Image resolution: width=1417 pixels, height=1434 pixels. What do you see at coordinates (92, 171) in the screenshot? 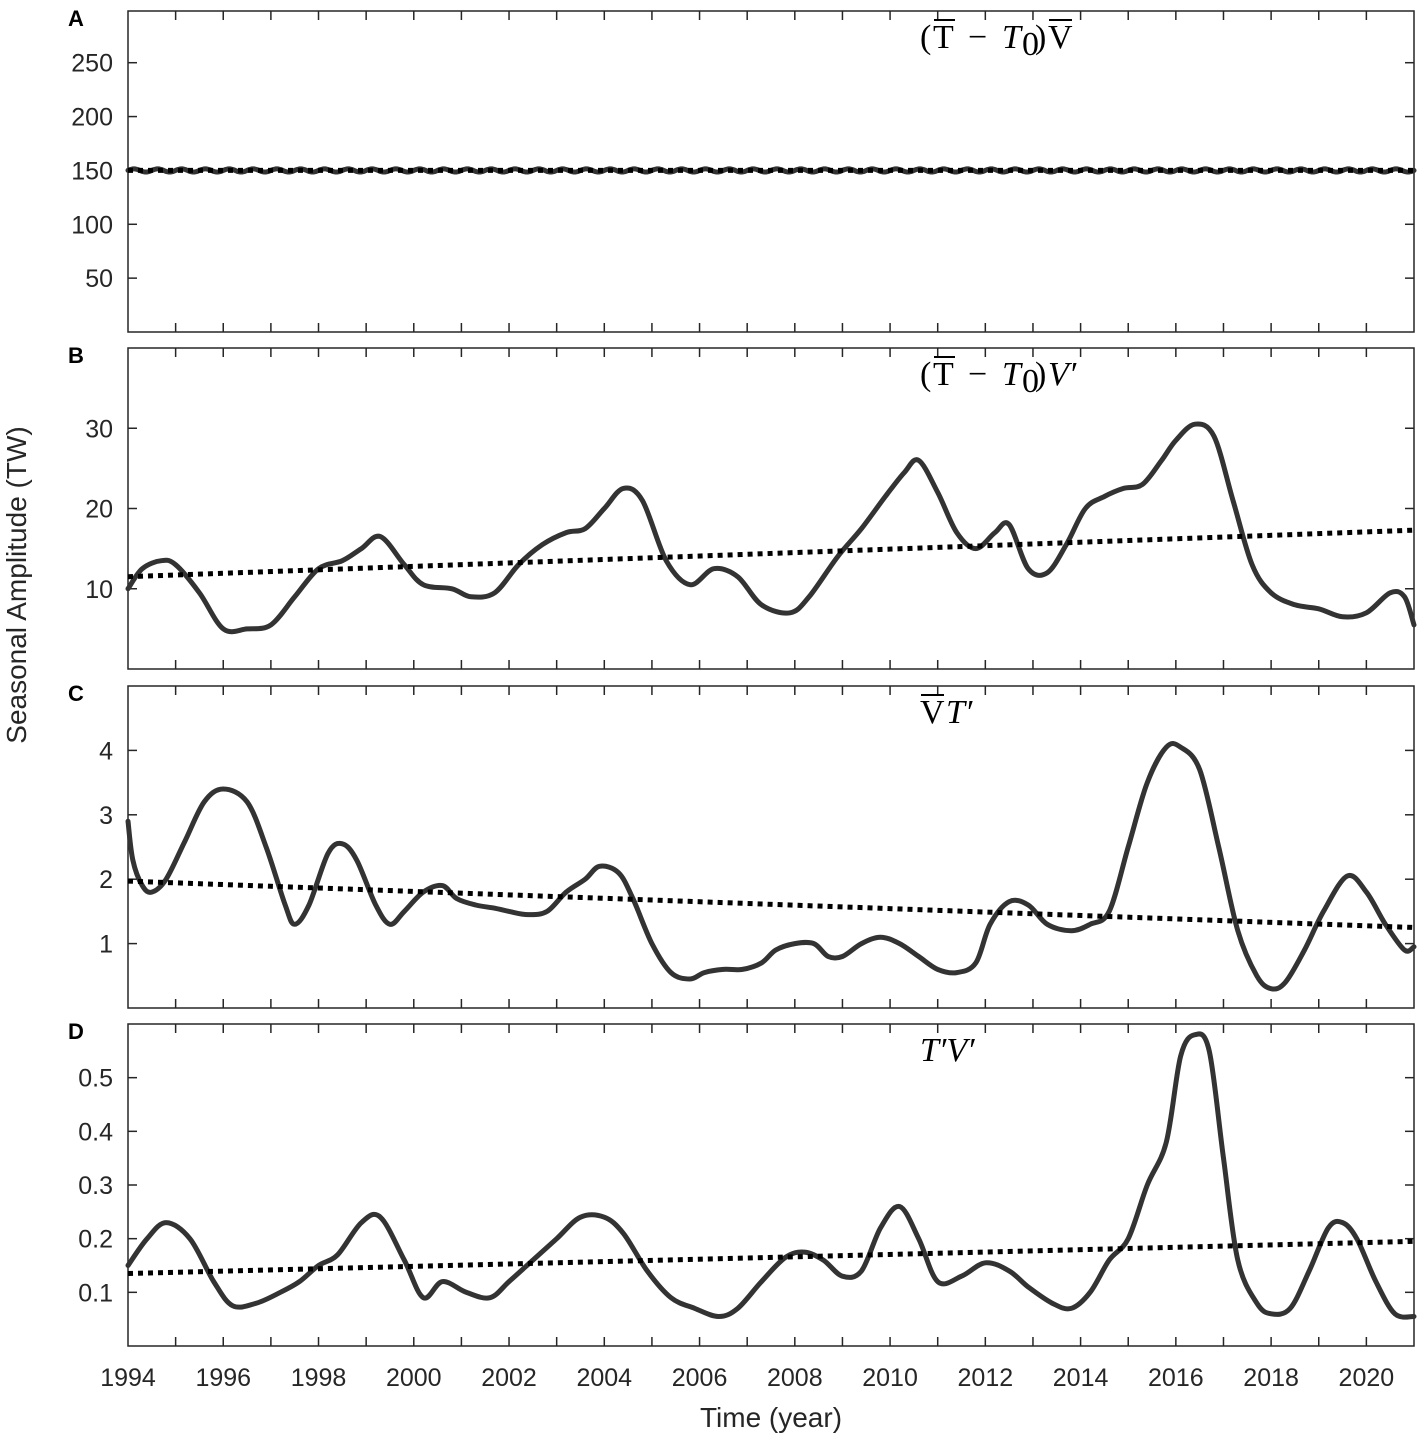
I see `y-tick-label: 150` at bounding box center [92, 171].